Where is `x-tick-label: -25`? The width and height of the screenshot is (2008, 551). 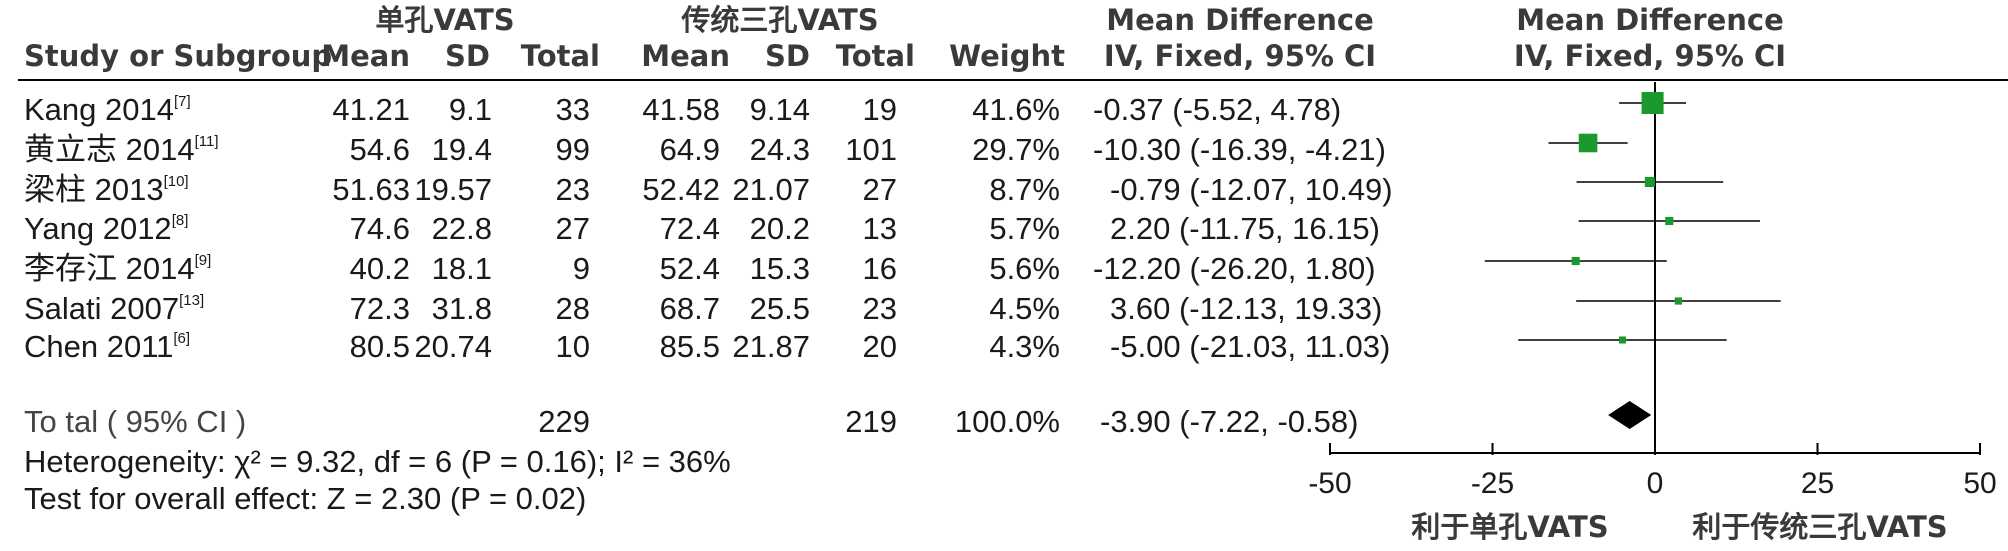
x-tick-label: -25 is located at coordinates (1492, 483).